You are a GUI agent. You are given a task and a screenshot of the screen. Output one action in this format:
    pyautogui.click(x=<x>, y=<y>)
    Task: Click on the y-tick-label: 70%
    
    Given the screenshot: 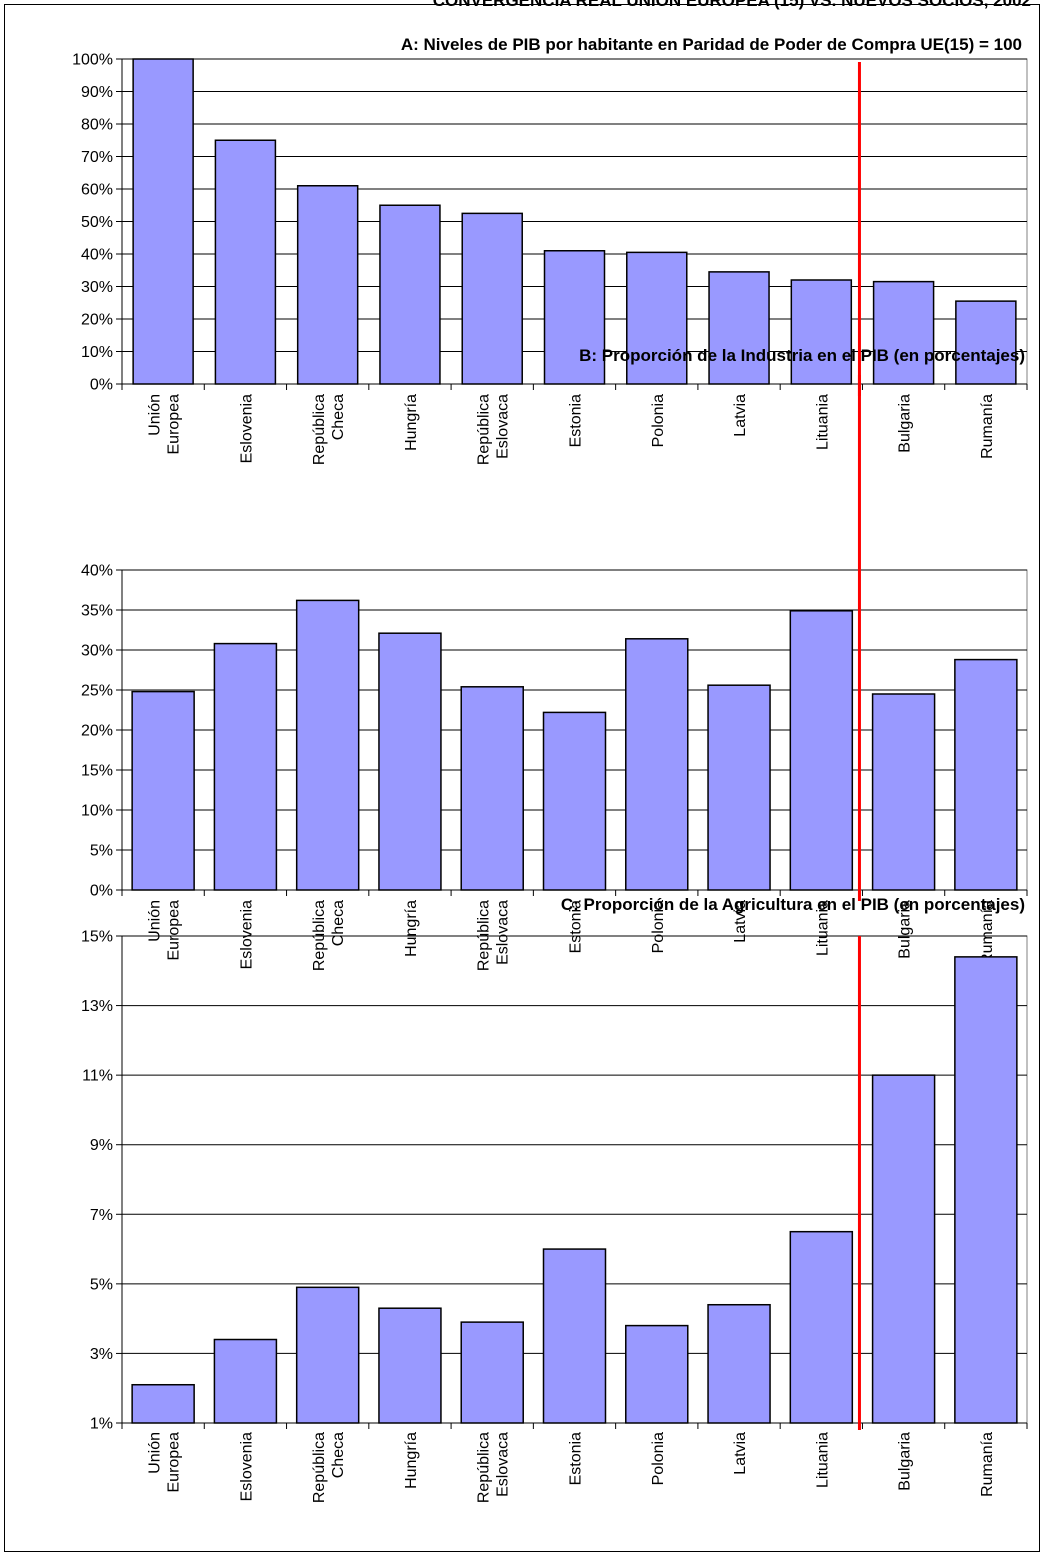 What is the action you would take?
    pyautogui.click(x=97, y=157)
    